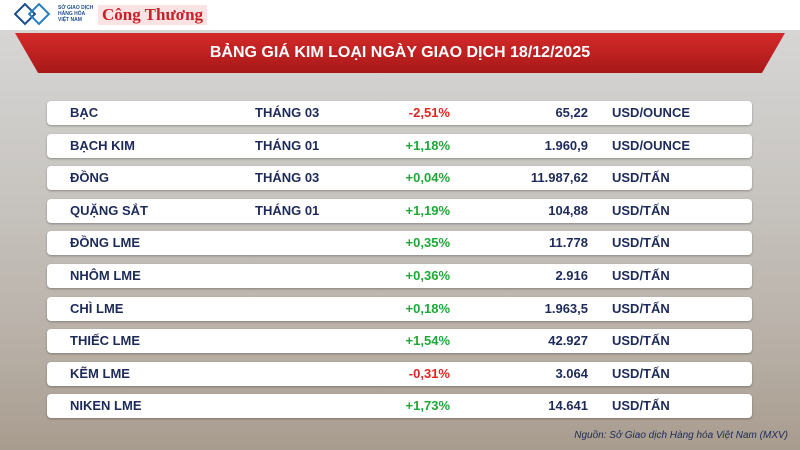 This screenshot has width=800, height=450. I want to click on price: 11.778, so click(568, 243).